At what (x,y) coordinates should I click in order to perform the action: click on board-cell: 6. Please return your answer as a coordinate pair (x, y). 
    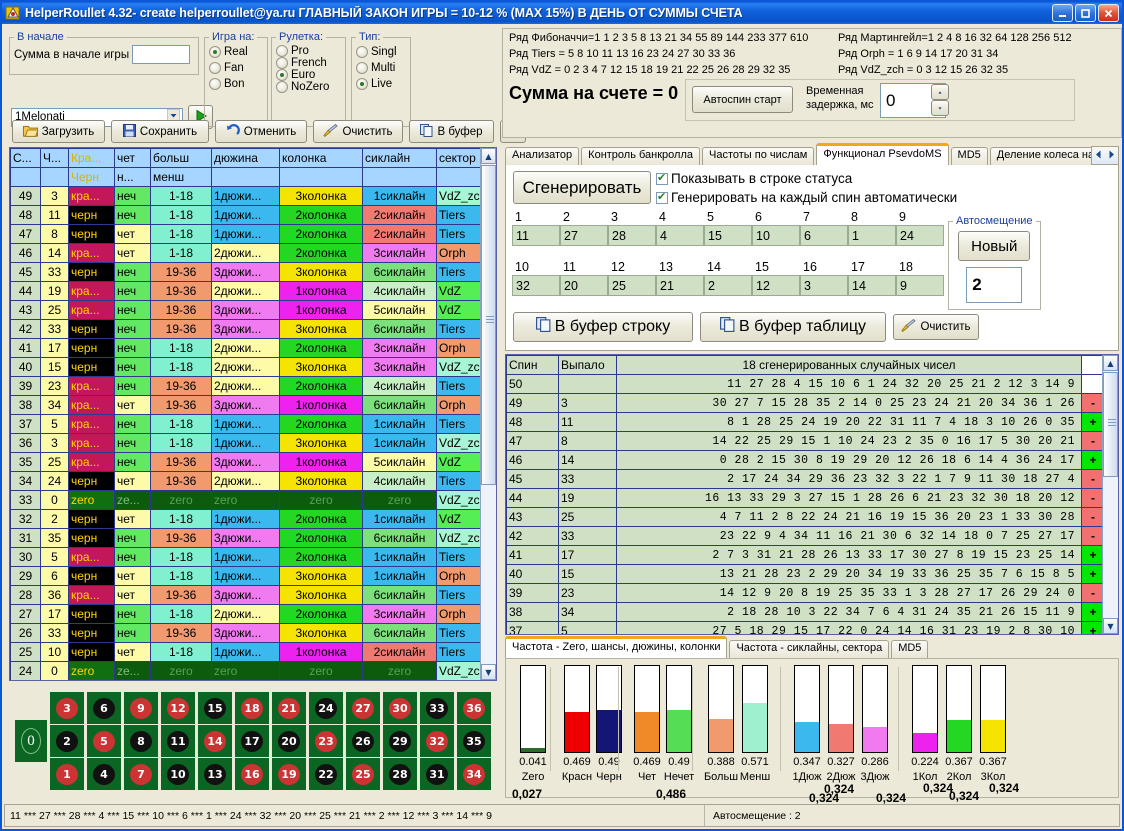
    Looking at the image, I should click on (104, 708).